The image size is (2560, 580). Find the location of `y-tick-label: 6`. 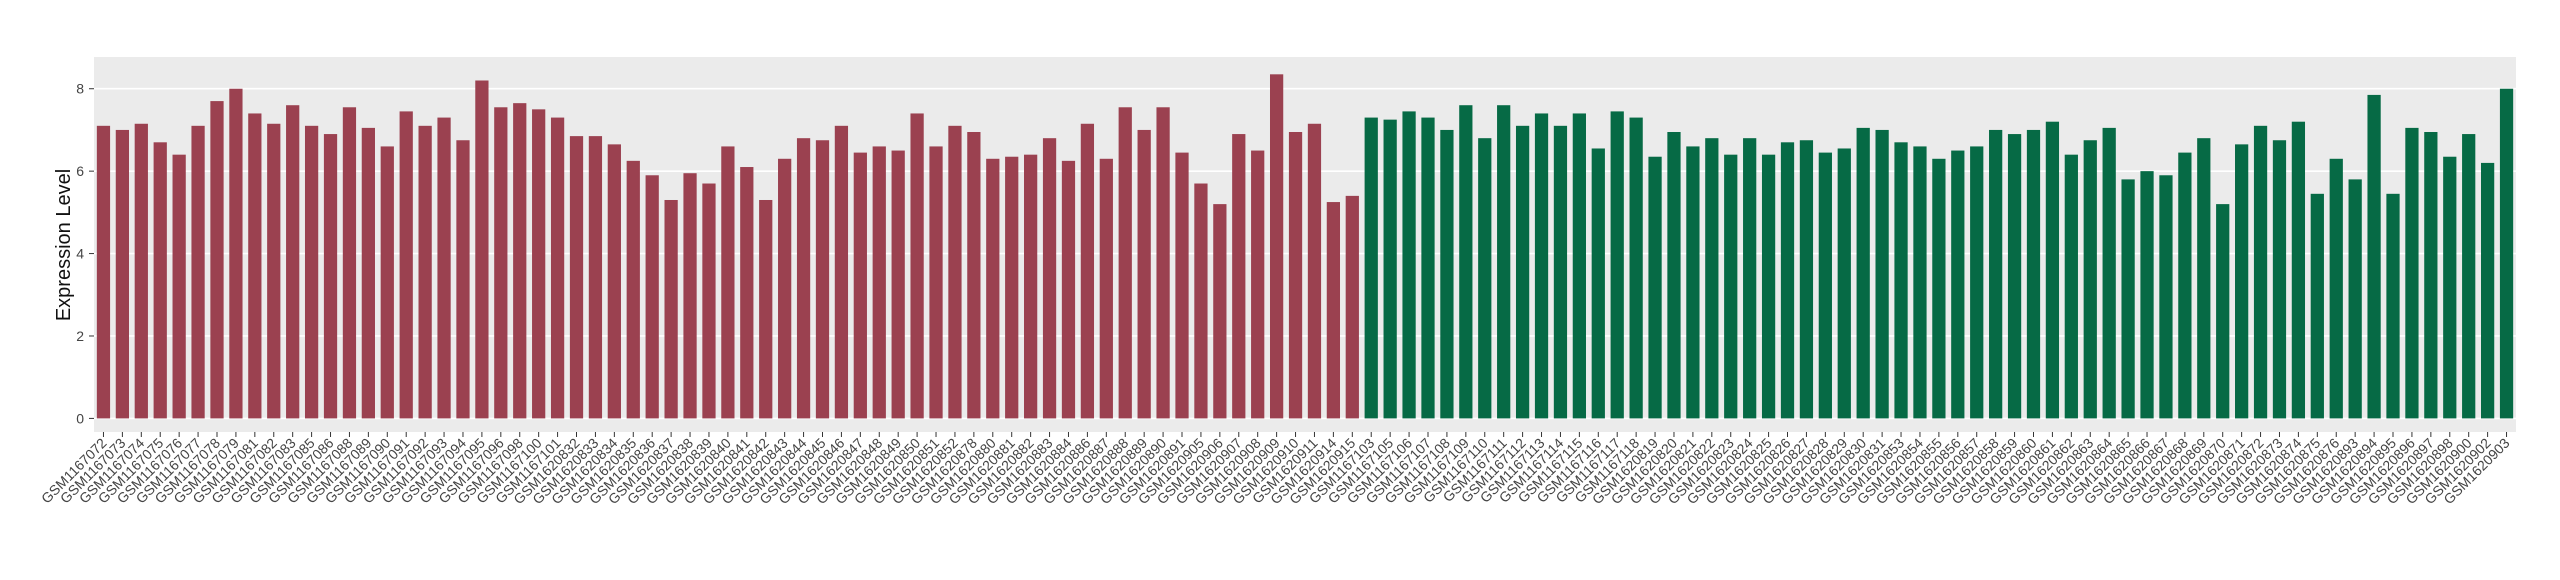

y-tick-label: 6 is located at coordinates (80, 171).